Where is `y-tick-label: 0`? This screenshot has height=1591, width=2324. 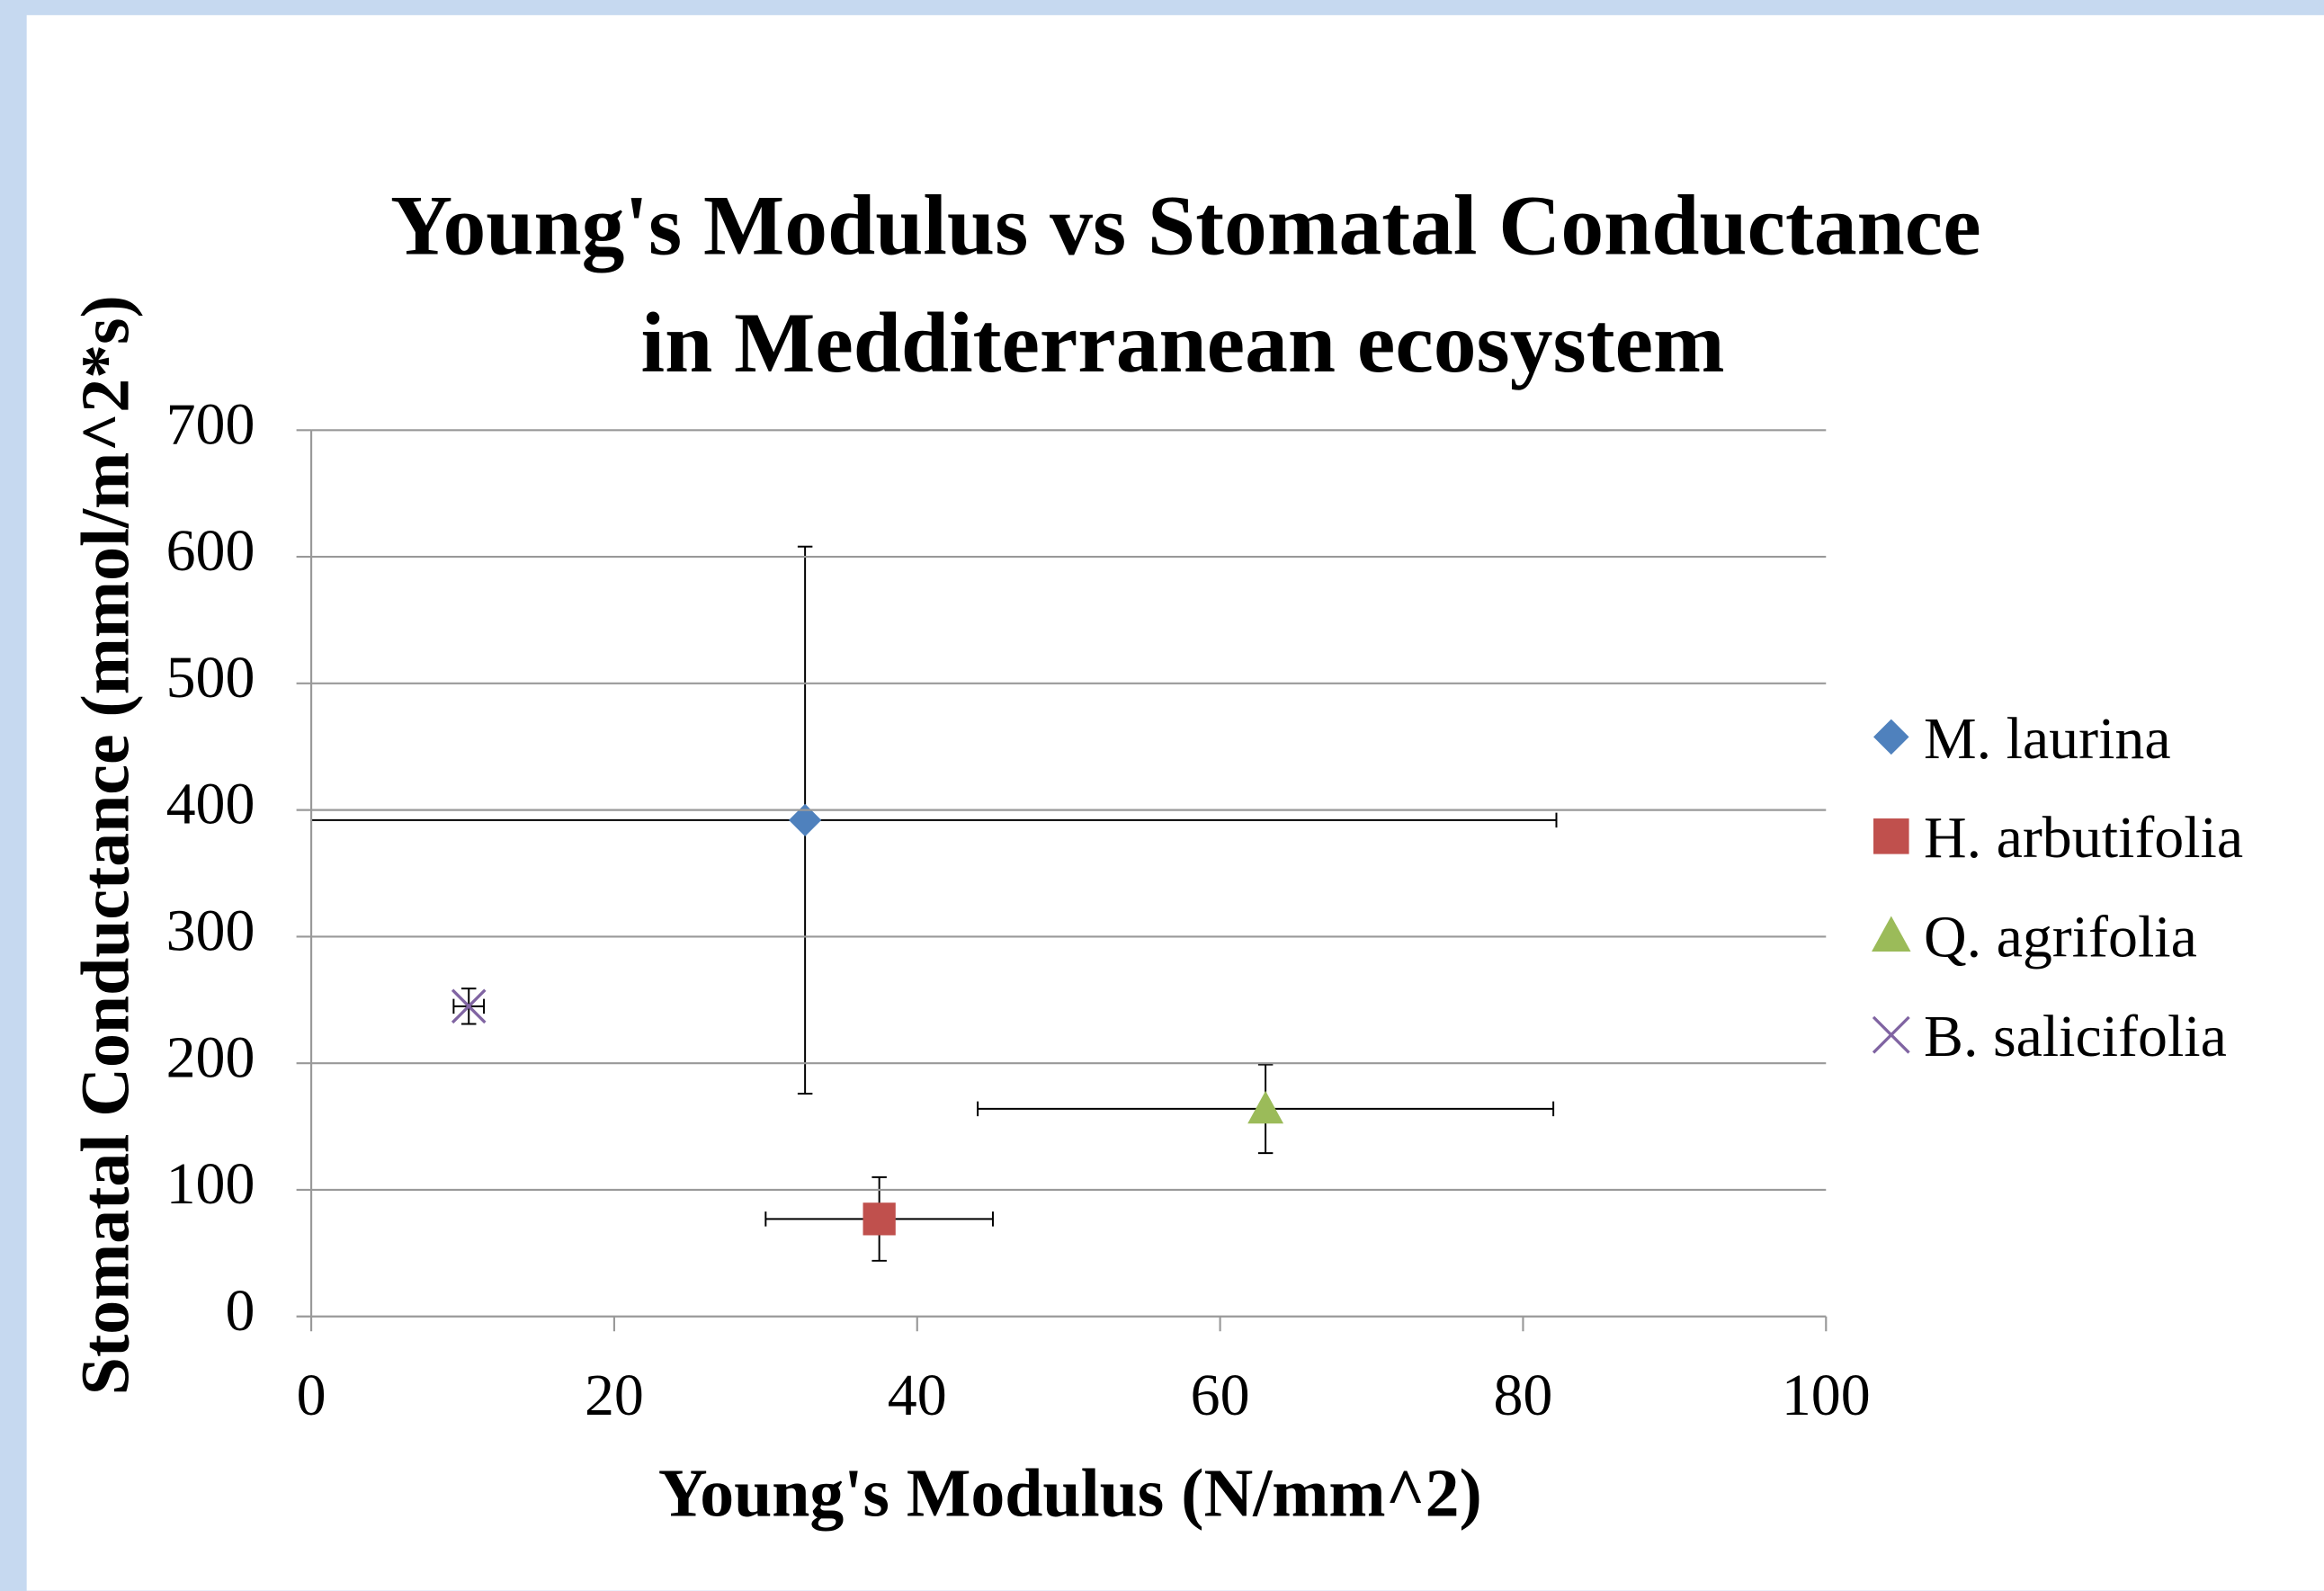 y-tick-label: 0 is located at coordinates (240, 1311).